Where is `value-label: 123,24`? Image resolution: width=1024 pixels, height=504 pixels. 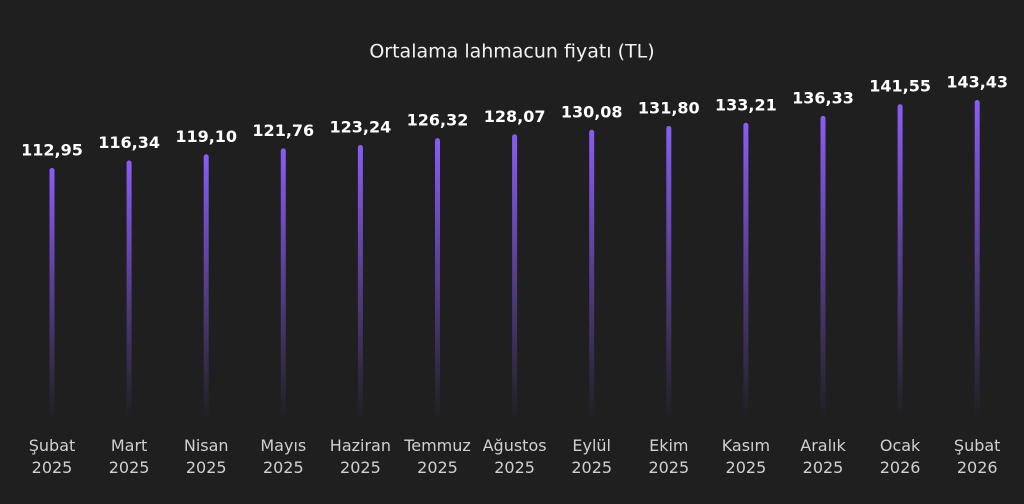
value-label: 123,24 is located at coordinates (361, 127).